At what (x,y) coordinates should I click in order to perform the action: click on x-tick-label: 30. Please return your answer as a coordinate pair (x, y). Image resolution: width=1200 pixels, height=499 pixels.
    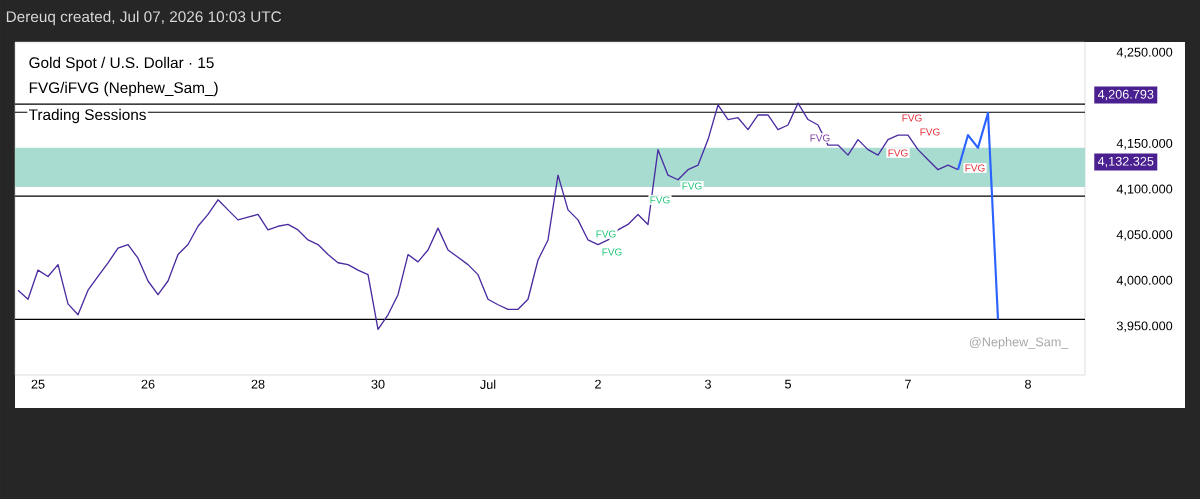
    Looking at the image, I should click on (378, 384).